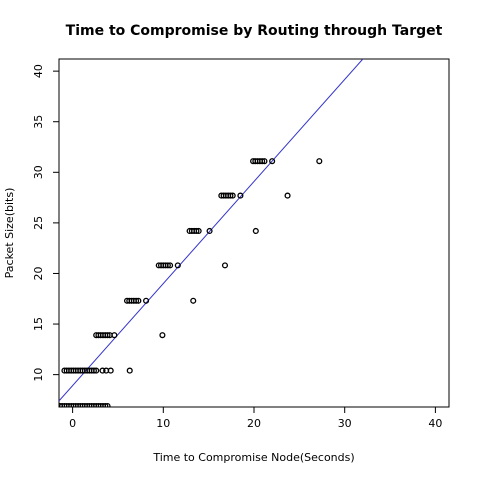 The width and height of the screenshot is (480, 480). What do you see at coordinates (254, 423) in the screenshot?
I see `x-tick-label: 20` at bounding box center [254, 423].